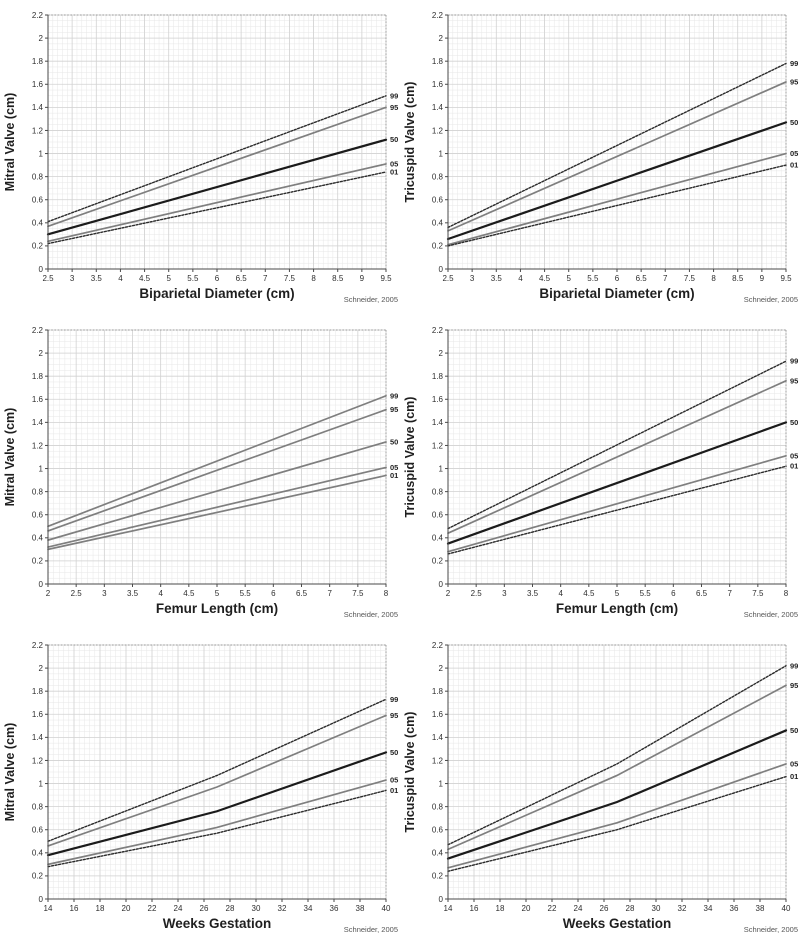 This screenshot has height=946, width=800. Describe the element at coordinates (593, 278) in the screenshot. I see `svg-text: 5.5` at that location.